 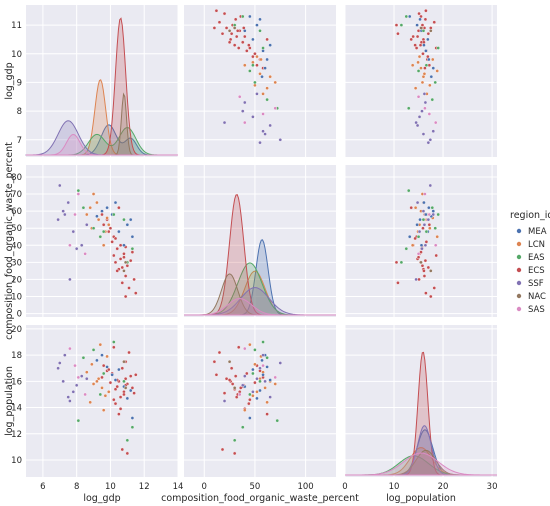 What do you see at coordinates (16, 212) in the screenshot?
I see `y-tick-label: 60` at bounding box center [16, 212].